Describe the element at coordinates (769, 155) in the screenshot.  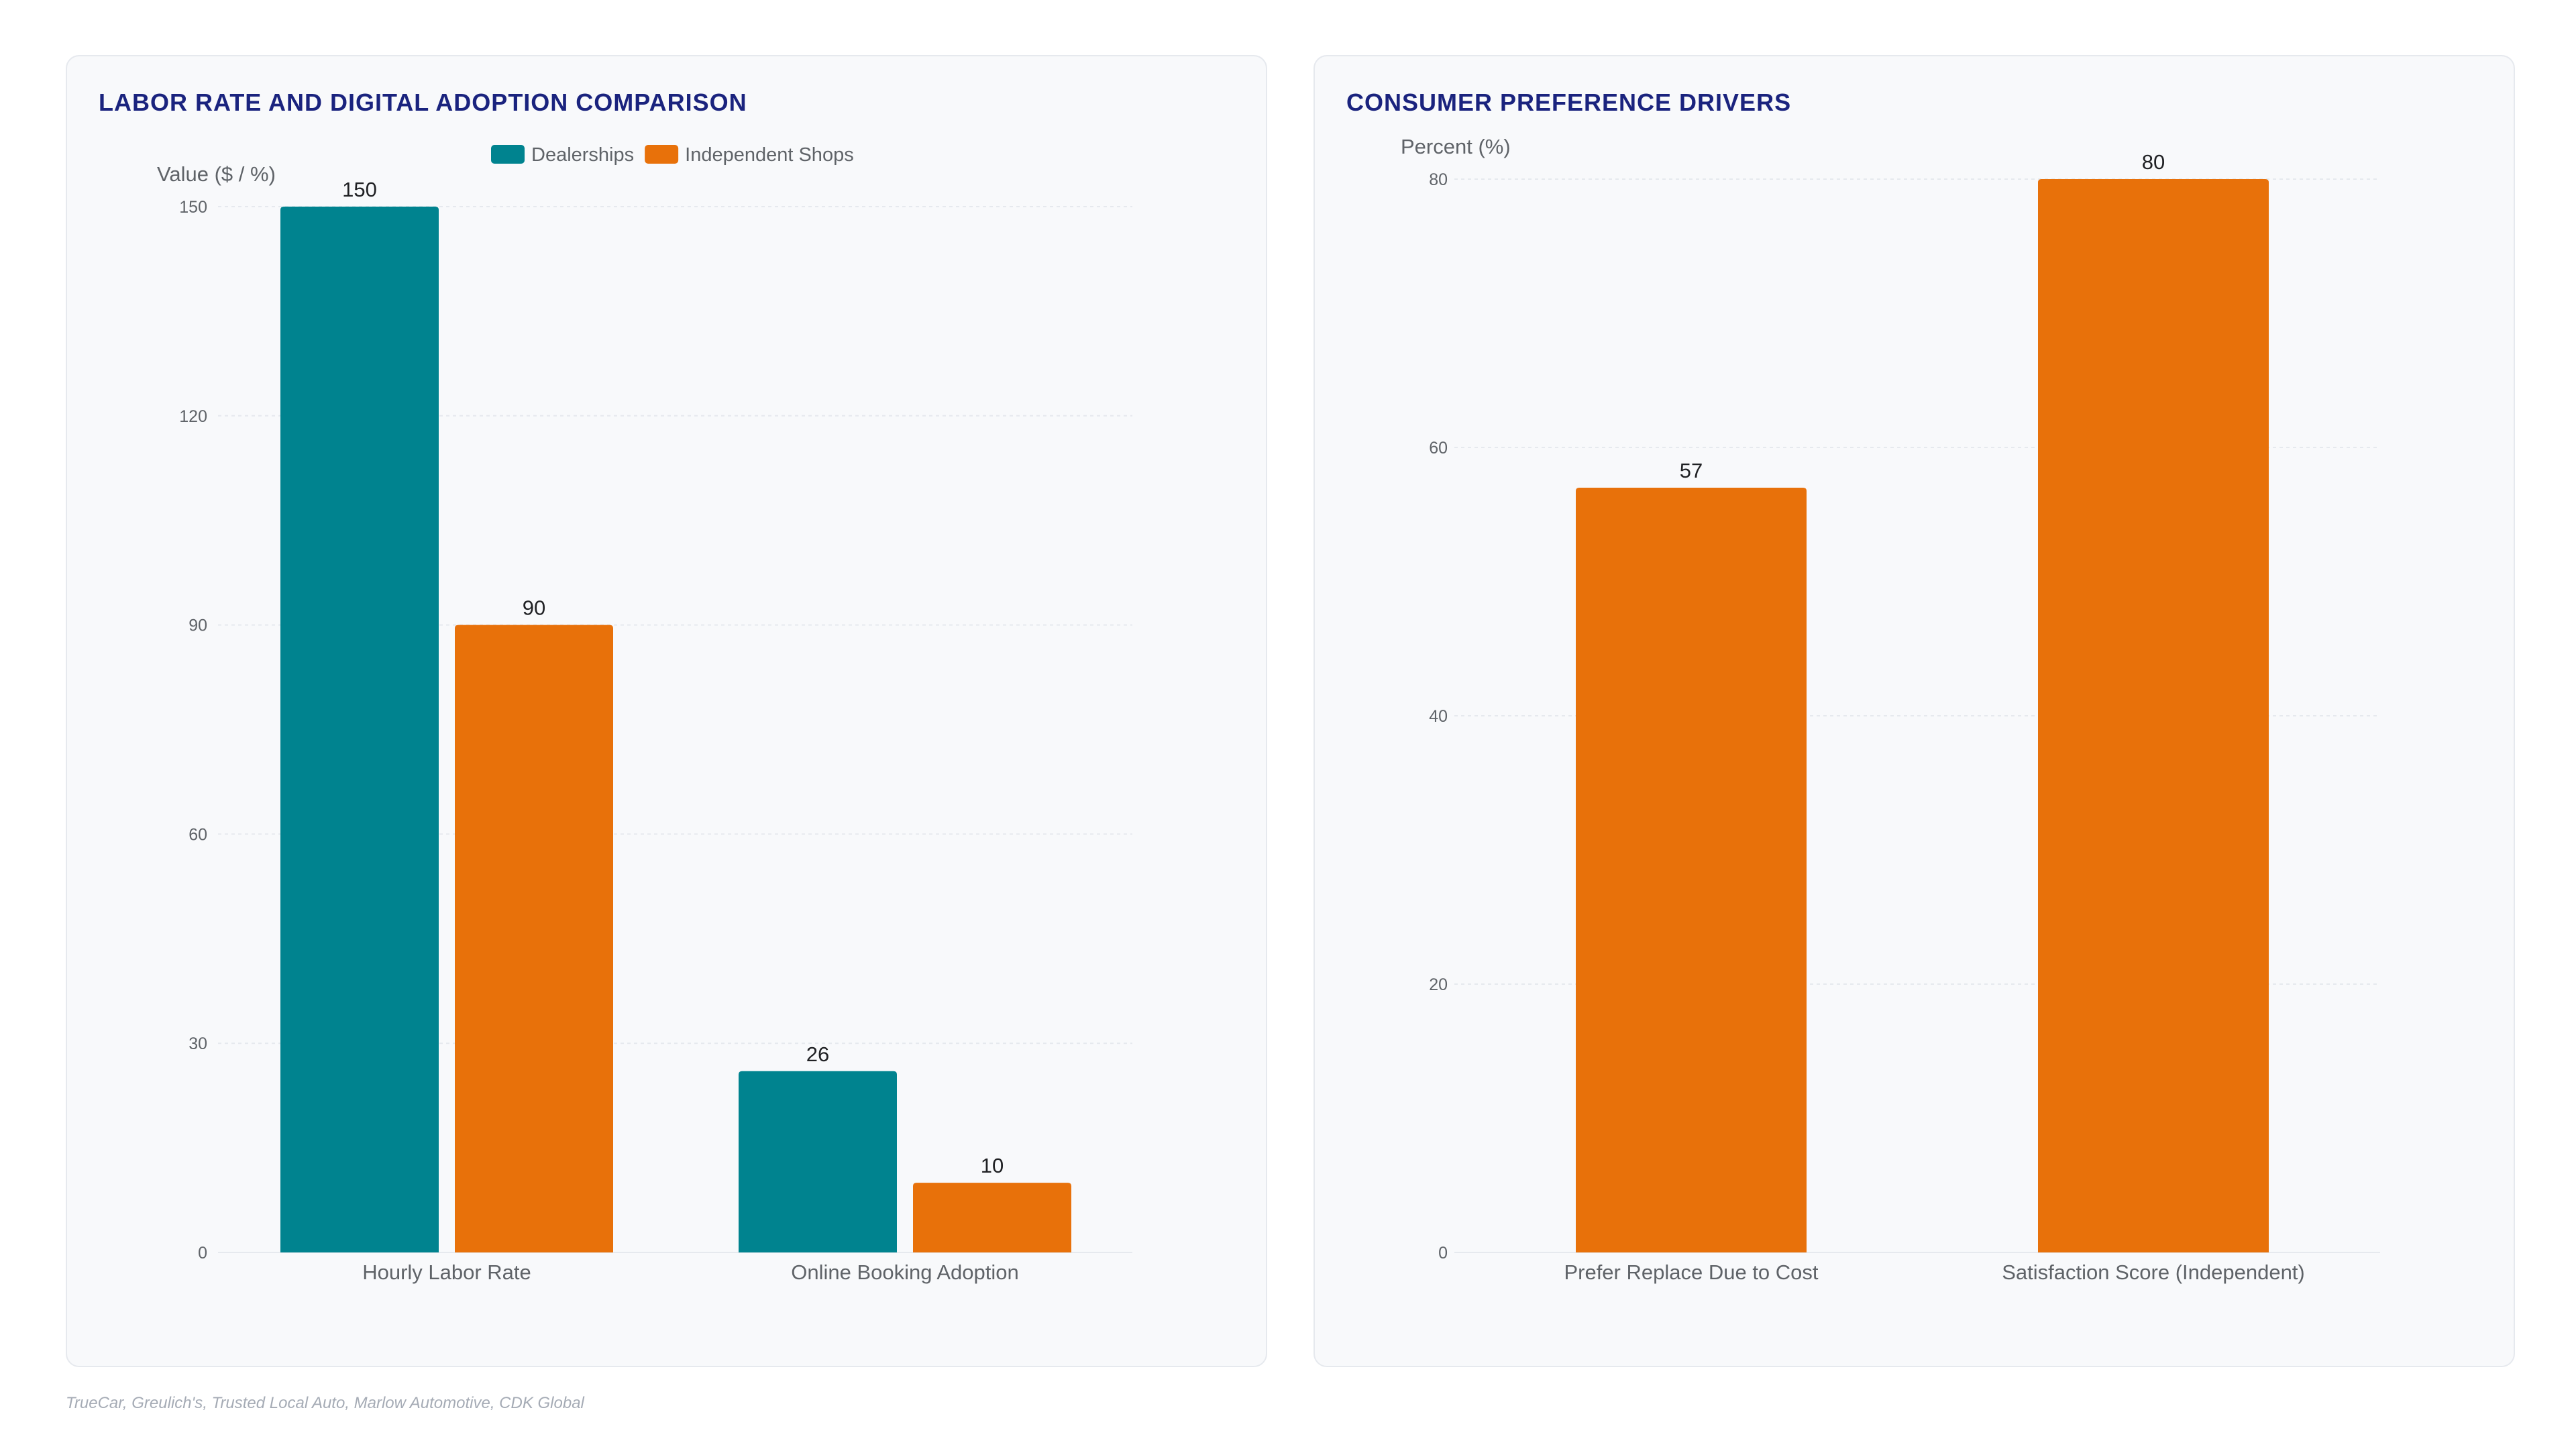
I see `legend-label: Independent Shops` at that location.